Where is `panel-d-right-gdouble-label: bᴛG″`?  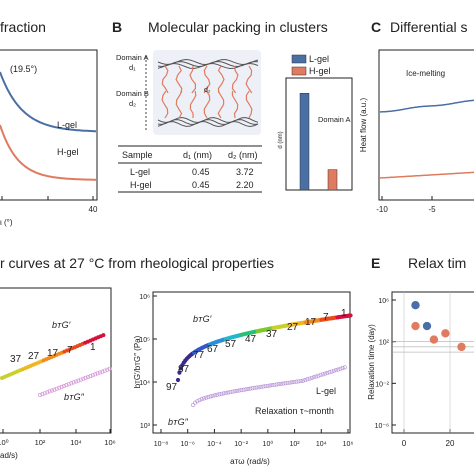 panel-d-right-gdouble-label: bᴛG″ is located at coordinates (178, 422).